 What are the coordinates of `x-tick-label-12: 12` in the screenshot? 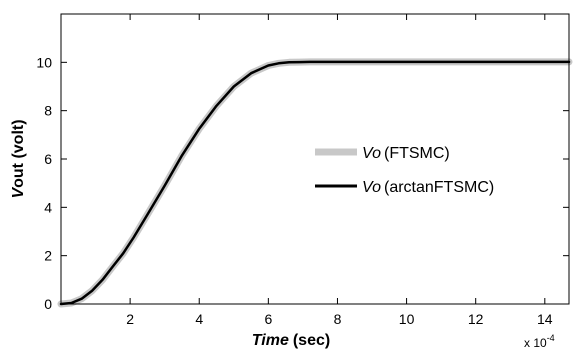 It's located at (476, 319).